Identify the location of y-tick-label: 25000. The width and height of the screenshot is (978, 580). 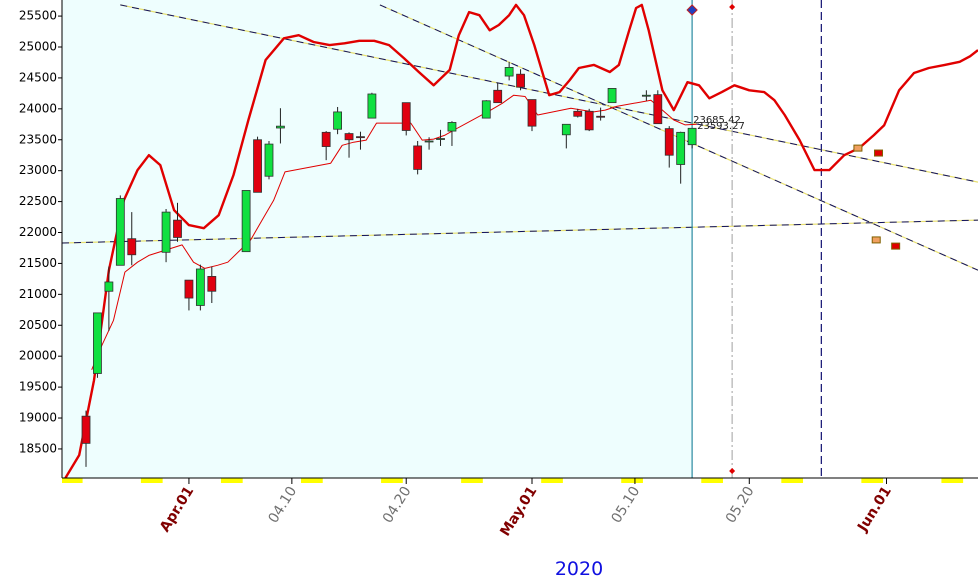
(38, 46).